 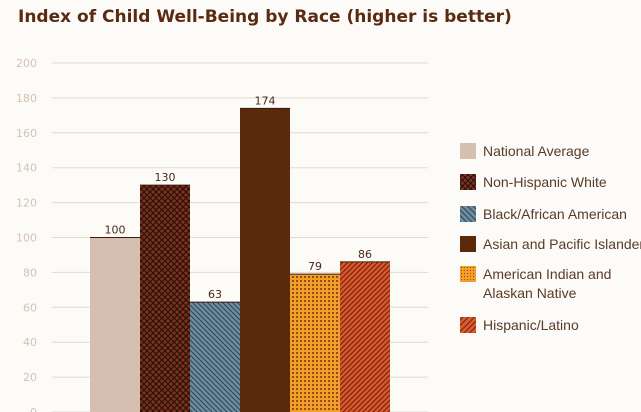 I want to click on legend-label-line: Asian and Pacific Islander, so click(x=562, y=244).